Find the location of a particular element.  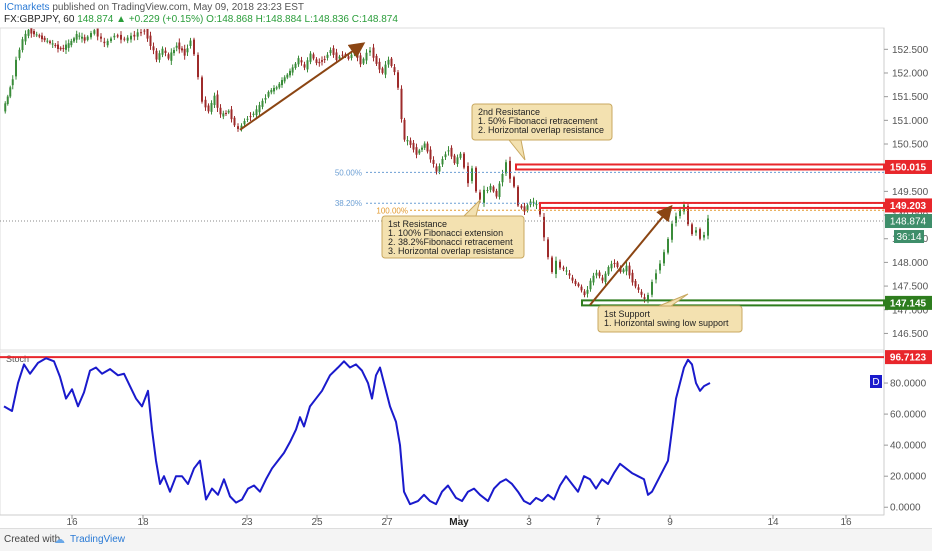

resistance-level-label: 149.203 is located at coordinates (908, 206).